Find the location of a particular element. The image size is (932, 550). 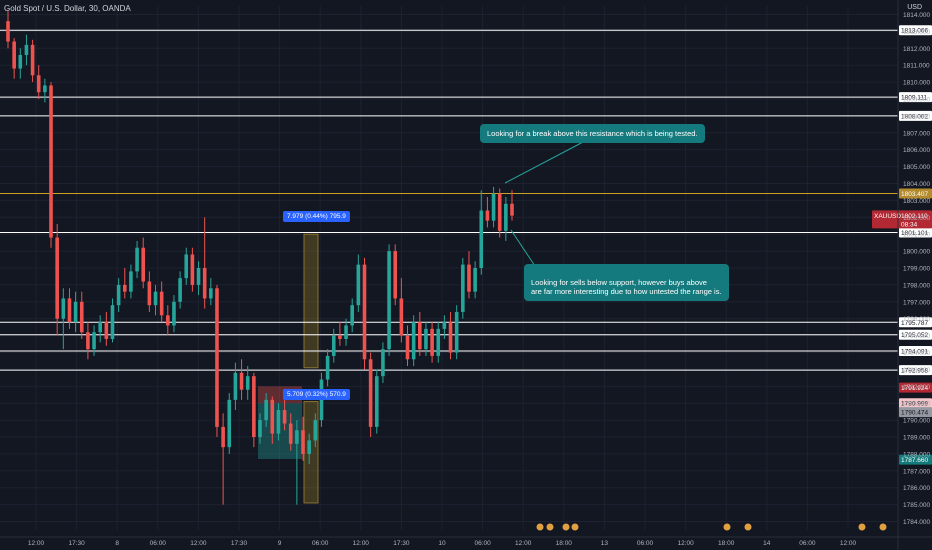

price-label: 1791.924 is located at coordinates (914, 388).